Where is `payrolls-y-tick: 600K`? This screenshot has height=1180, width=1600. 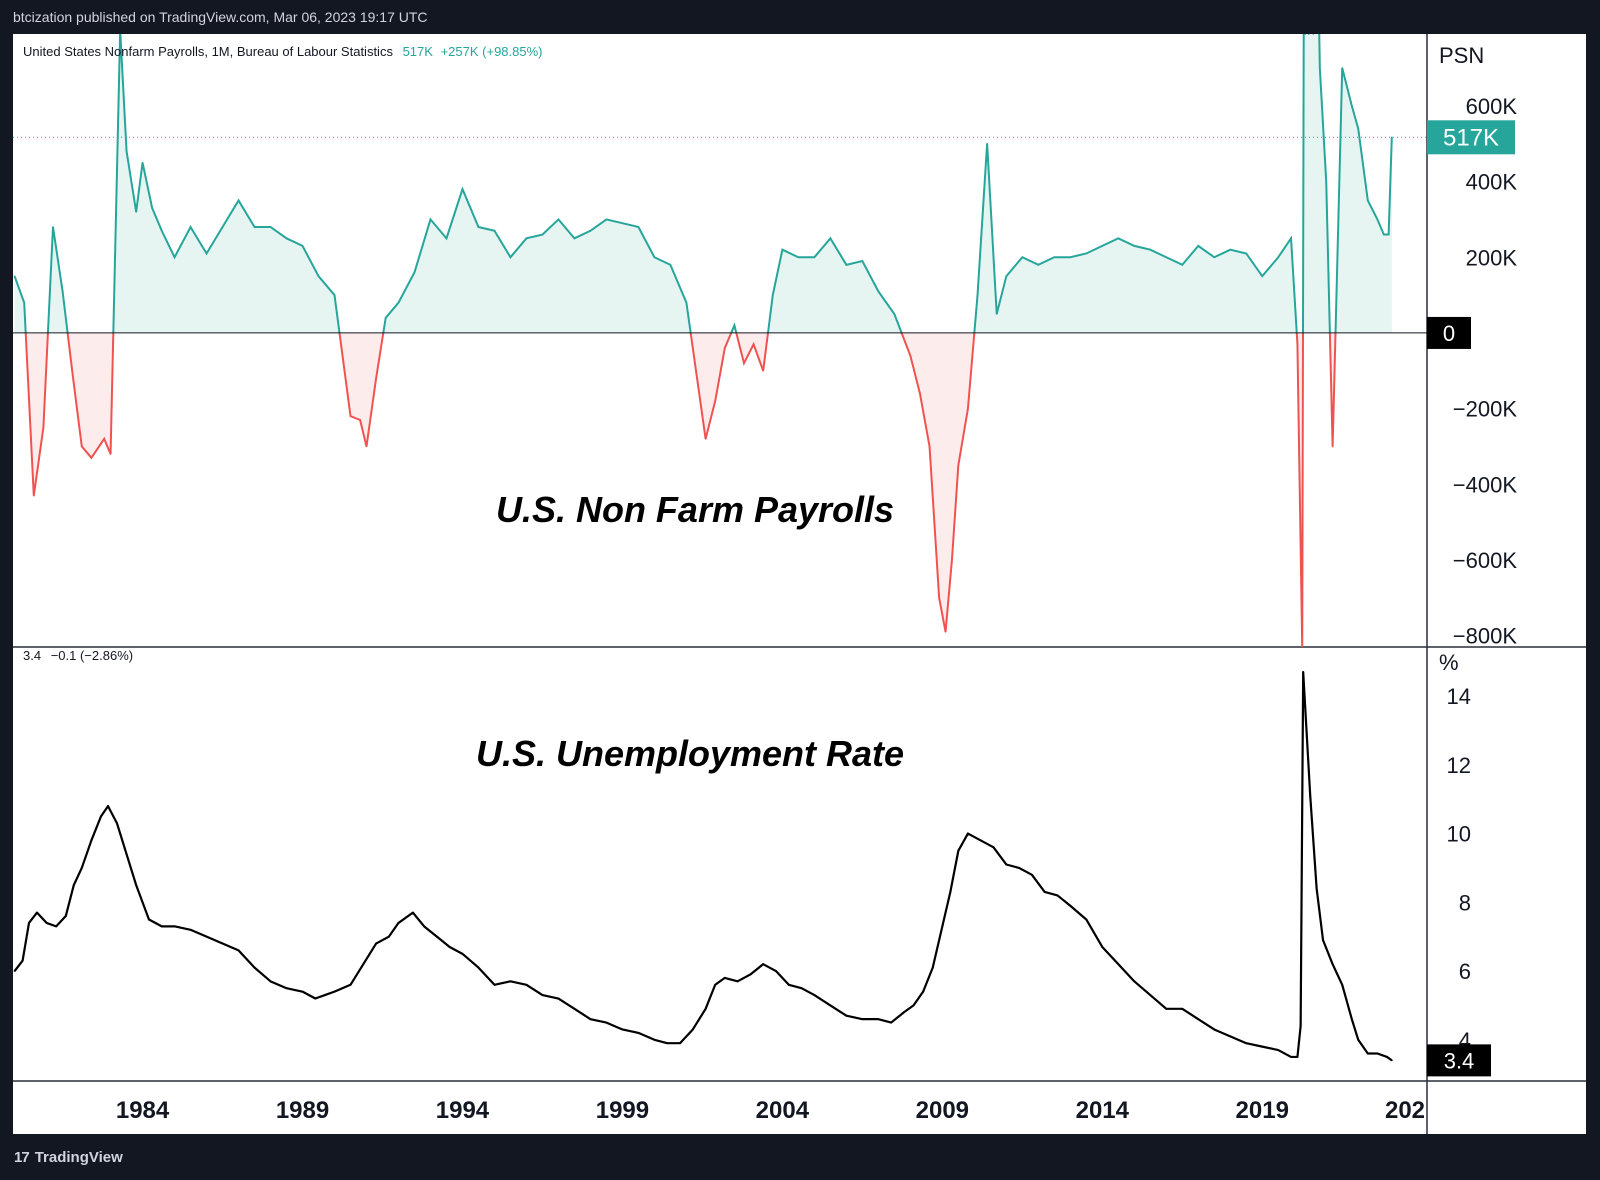 payrolls-y-tick: 600K is located at coordinates (1492, 106).